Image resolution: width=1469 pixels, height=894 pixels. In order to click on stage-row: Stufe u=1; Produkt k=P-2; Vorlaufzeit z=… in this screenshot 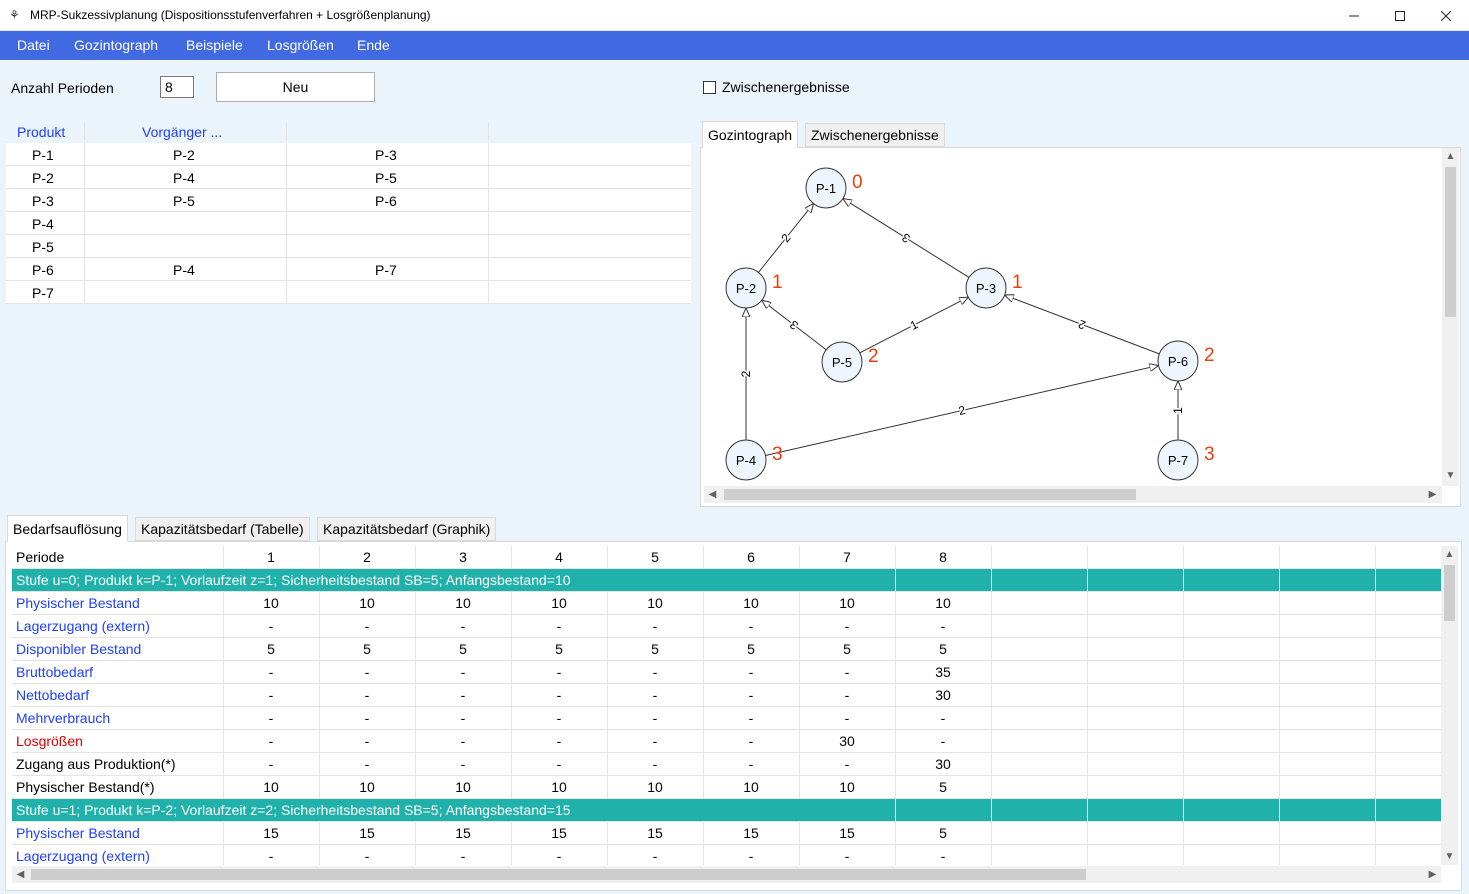, I will do `click(726, 810)`.